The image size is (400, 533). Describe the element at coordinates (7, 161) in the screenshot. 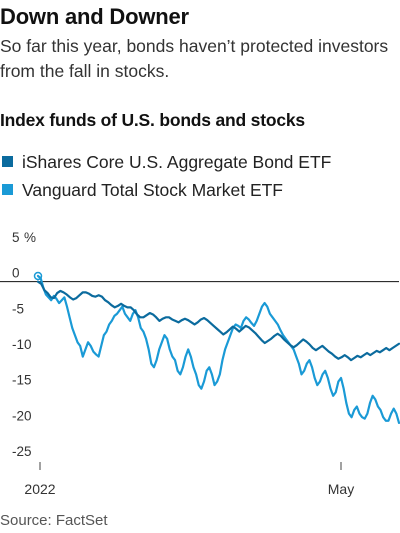

I see `legend-swatch-bond` at that location.